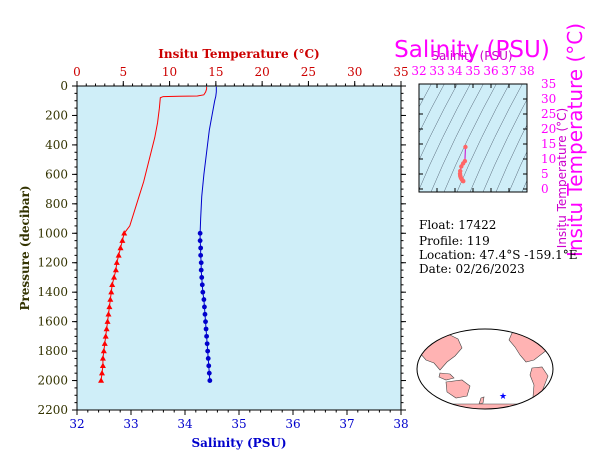 The width and height of the screenshot is (603, 467). Describe the element at coordinates (545, 174) in the screenshot. I see `ts-temperature-tick-label: 5` at that location.